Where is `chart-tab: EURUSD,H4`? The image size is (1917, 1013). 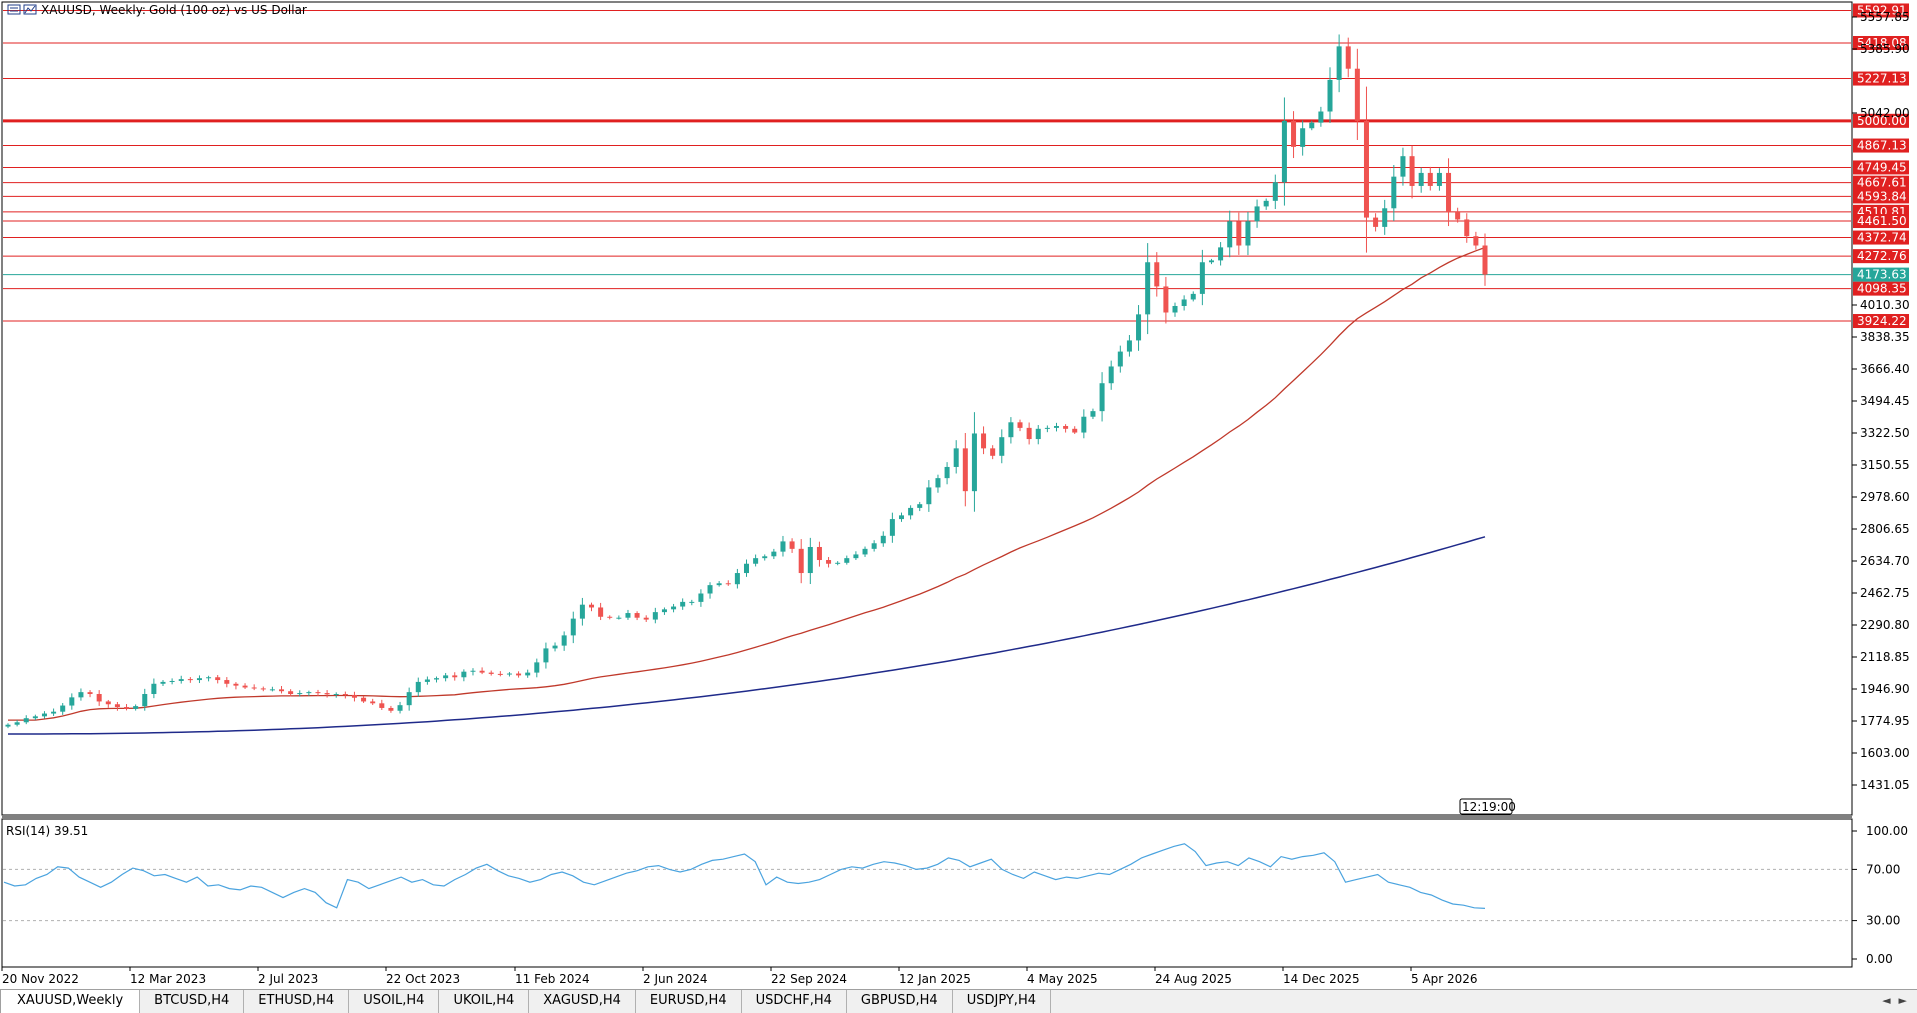
chart-tab: EURUSD,H4 is located at coordinates (689, 1001).